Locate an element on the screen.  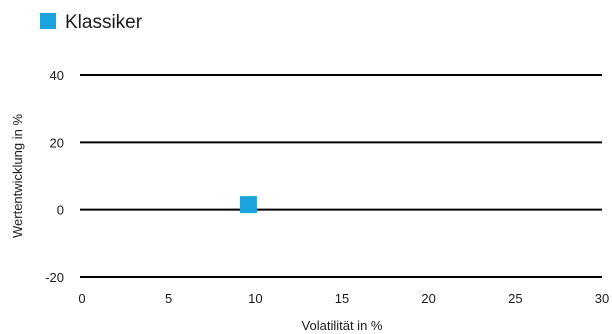
x-tick-label: 15 is located at coordinates (342, 298).